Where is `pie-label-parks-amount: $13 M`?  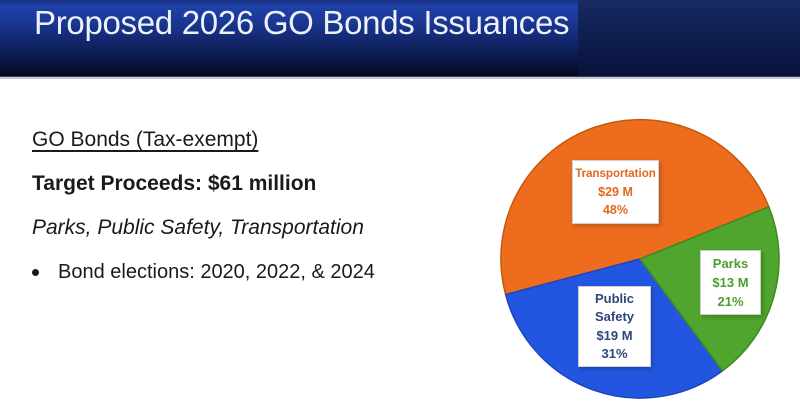 pie-label-parks-amount: $13 M is located at coordinates (730, 282).